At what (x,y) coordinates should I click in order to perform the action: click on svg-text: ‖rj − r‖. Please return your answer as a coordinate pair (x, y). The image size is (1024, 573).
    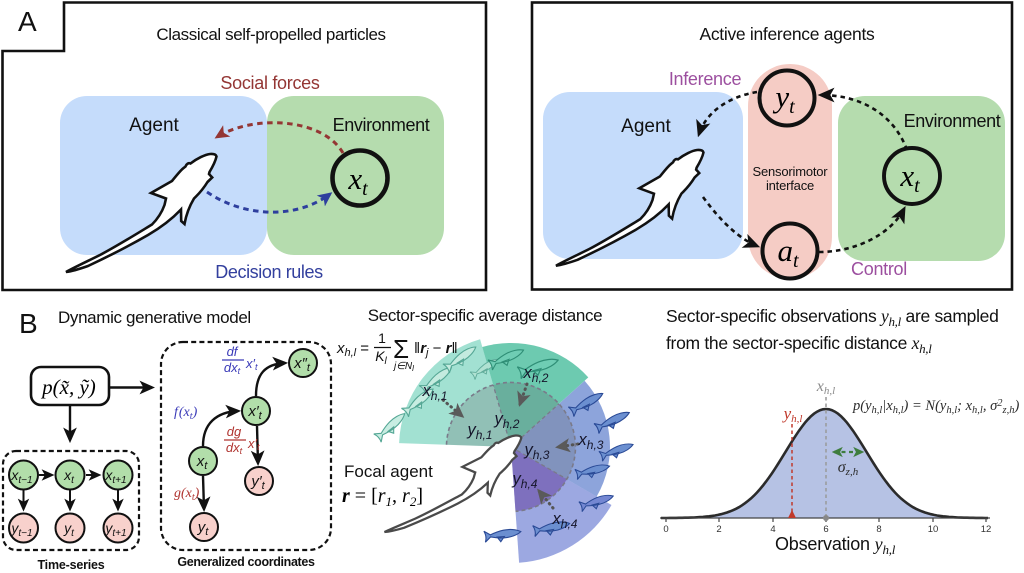
    Looking at the image, I should click on (436, 349).